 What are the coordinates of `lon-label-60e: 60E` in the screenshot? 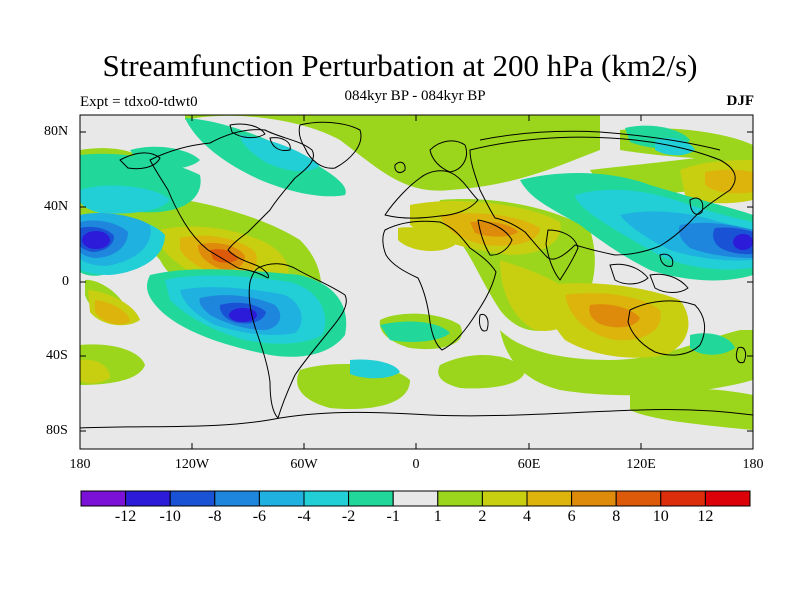 It's located at (529, 464).